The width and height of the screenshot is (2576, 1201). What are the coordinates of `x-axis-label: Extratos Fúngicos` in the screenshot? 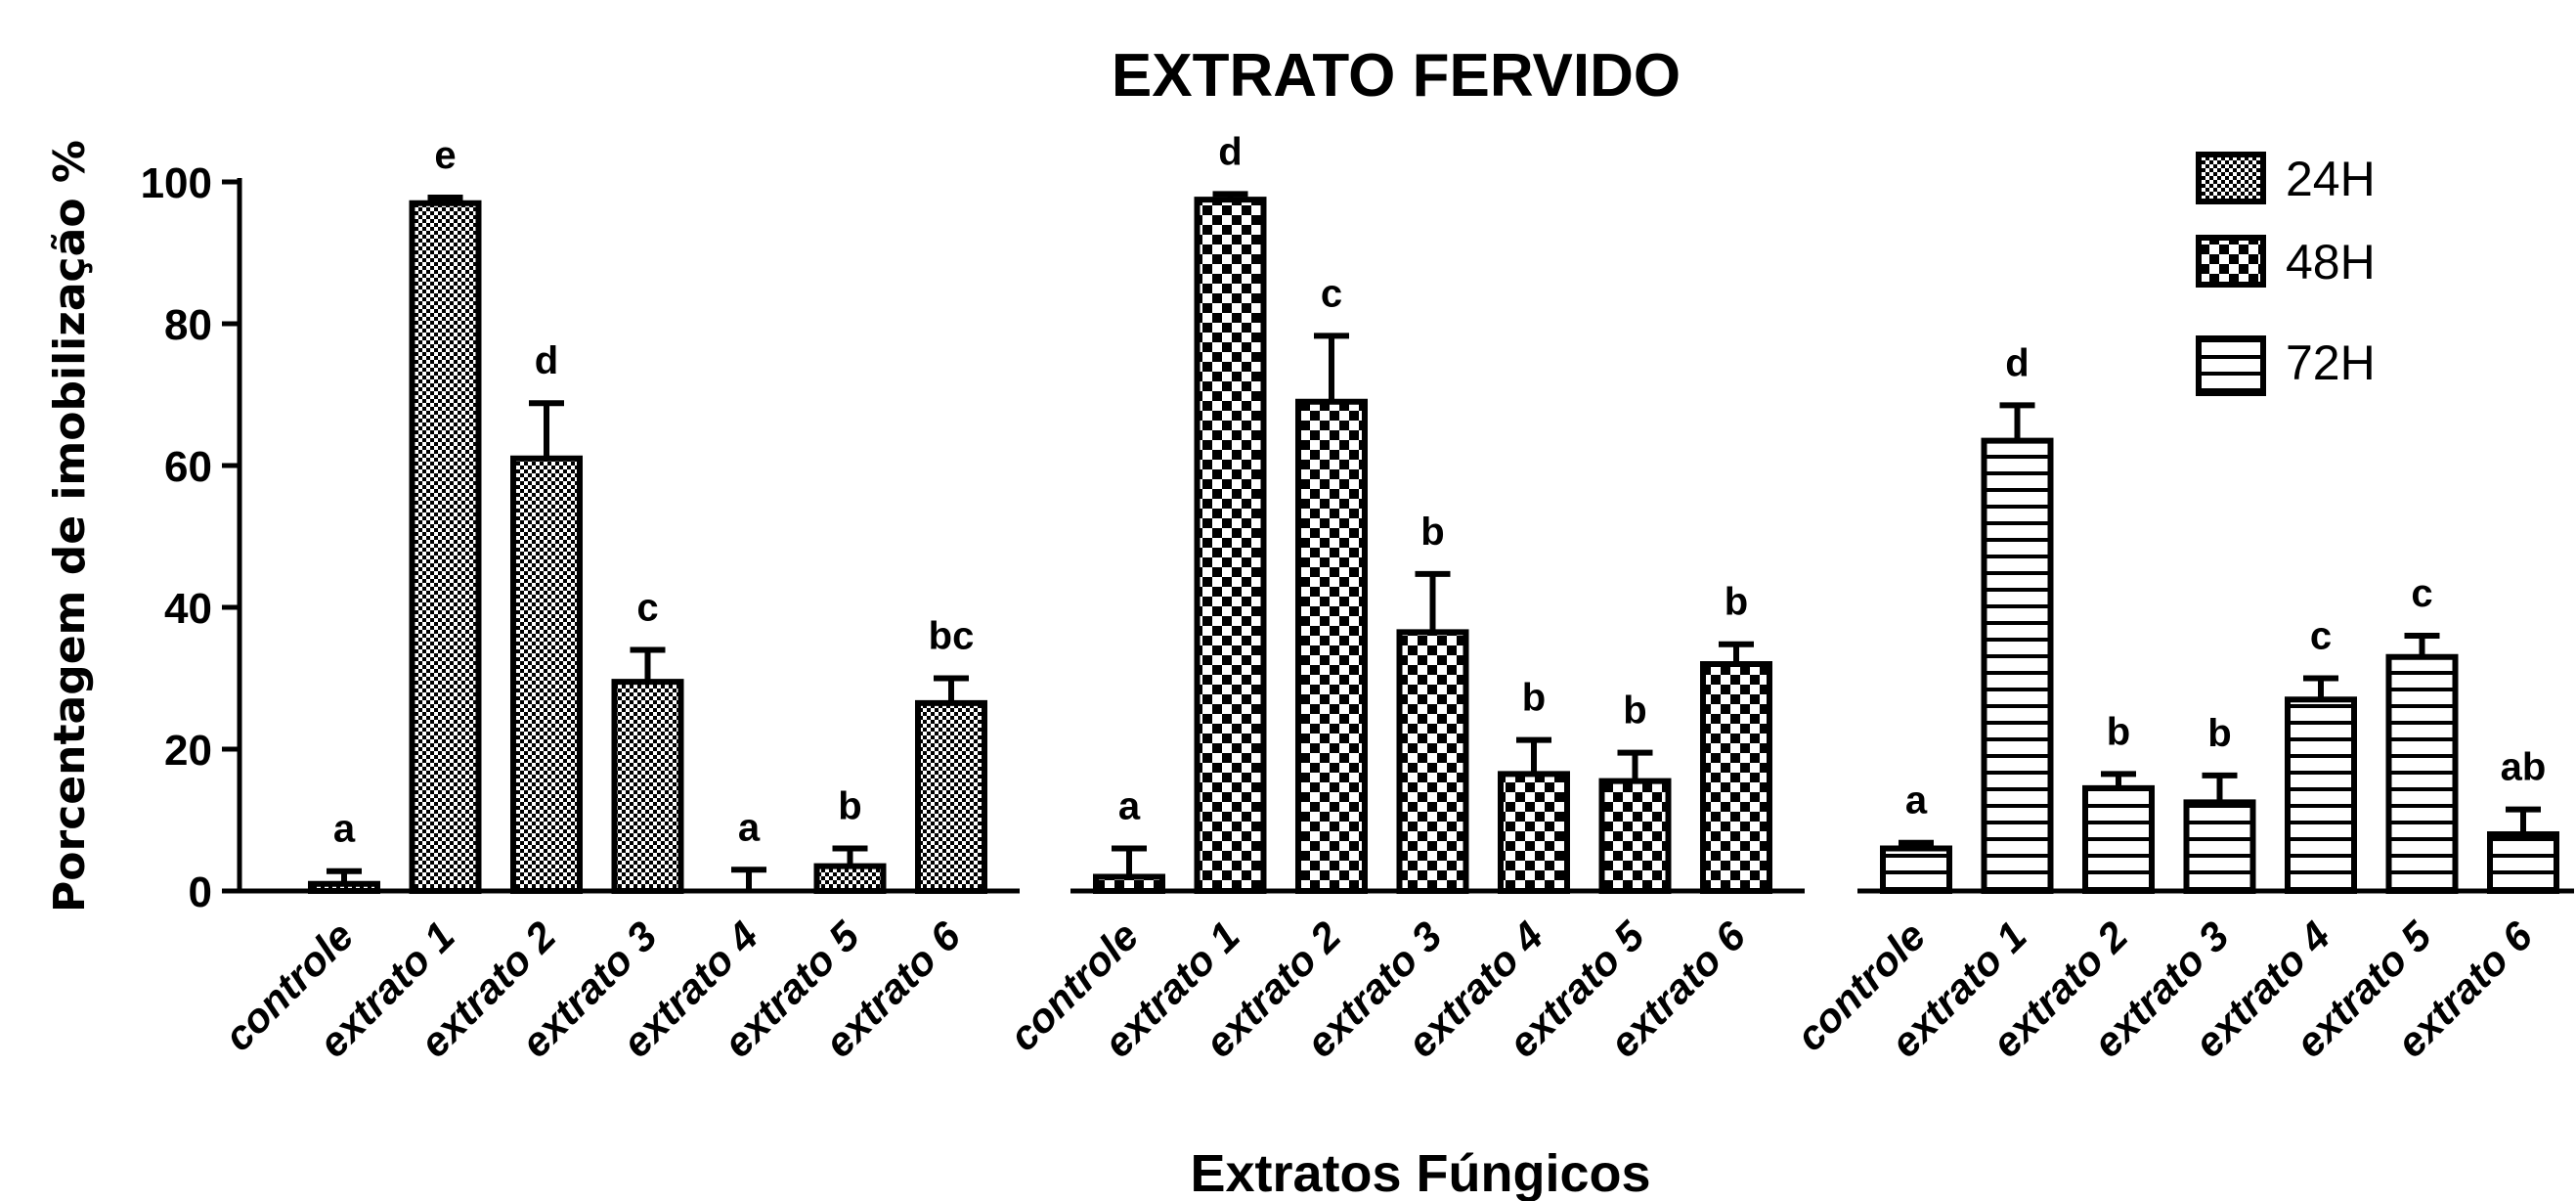 It's located at (1420, 1172).